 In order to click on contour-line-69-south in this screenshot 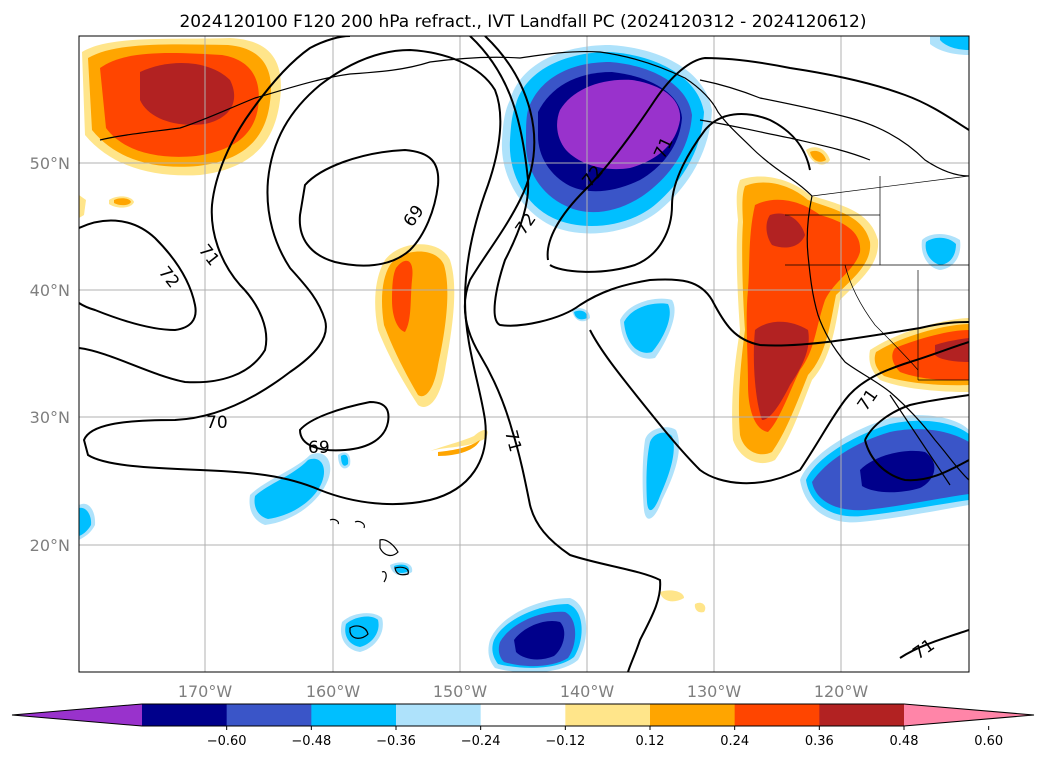, I will do `click(344, 426)`.